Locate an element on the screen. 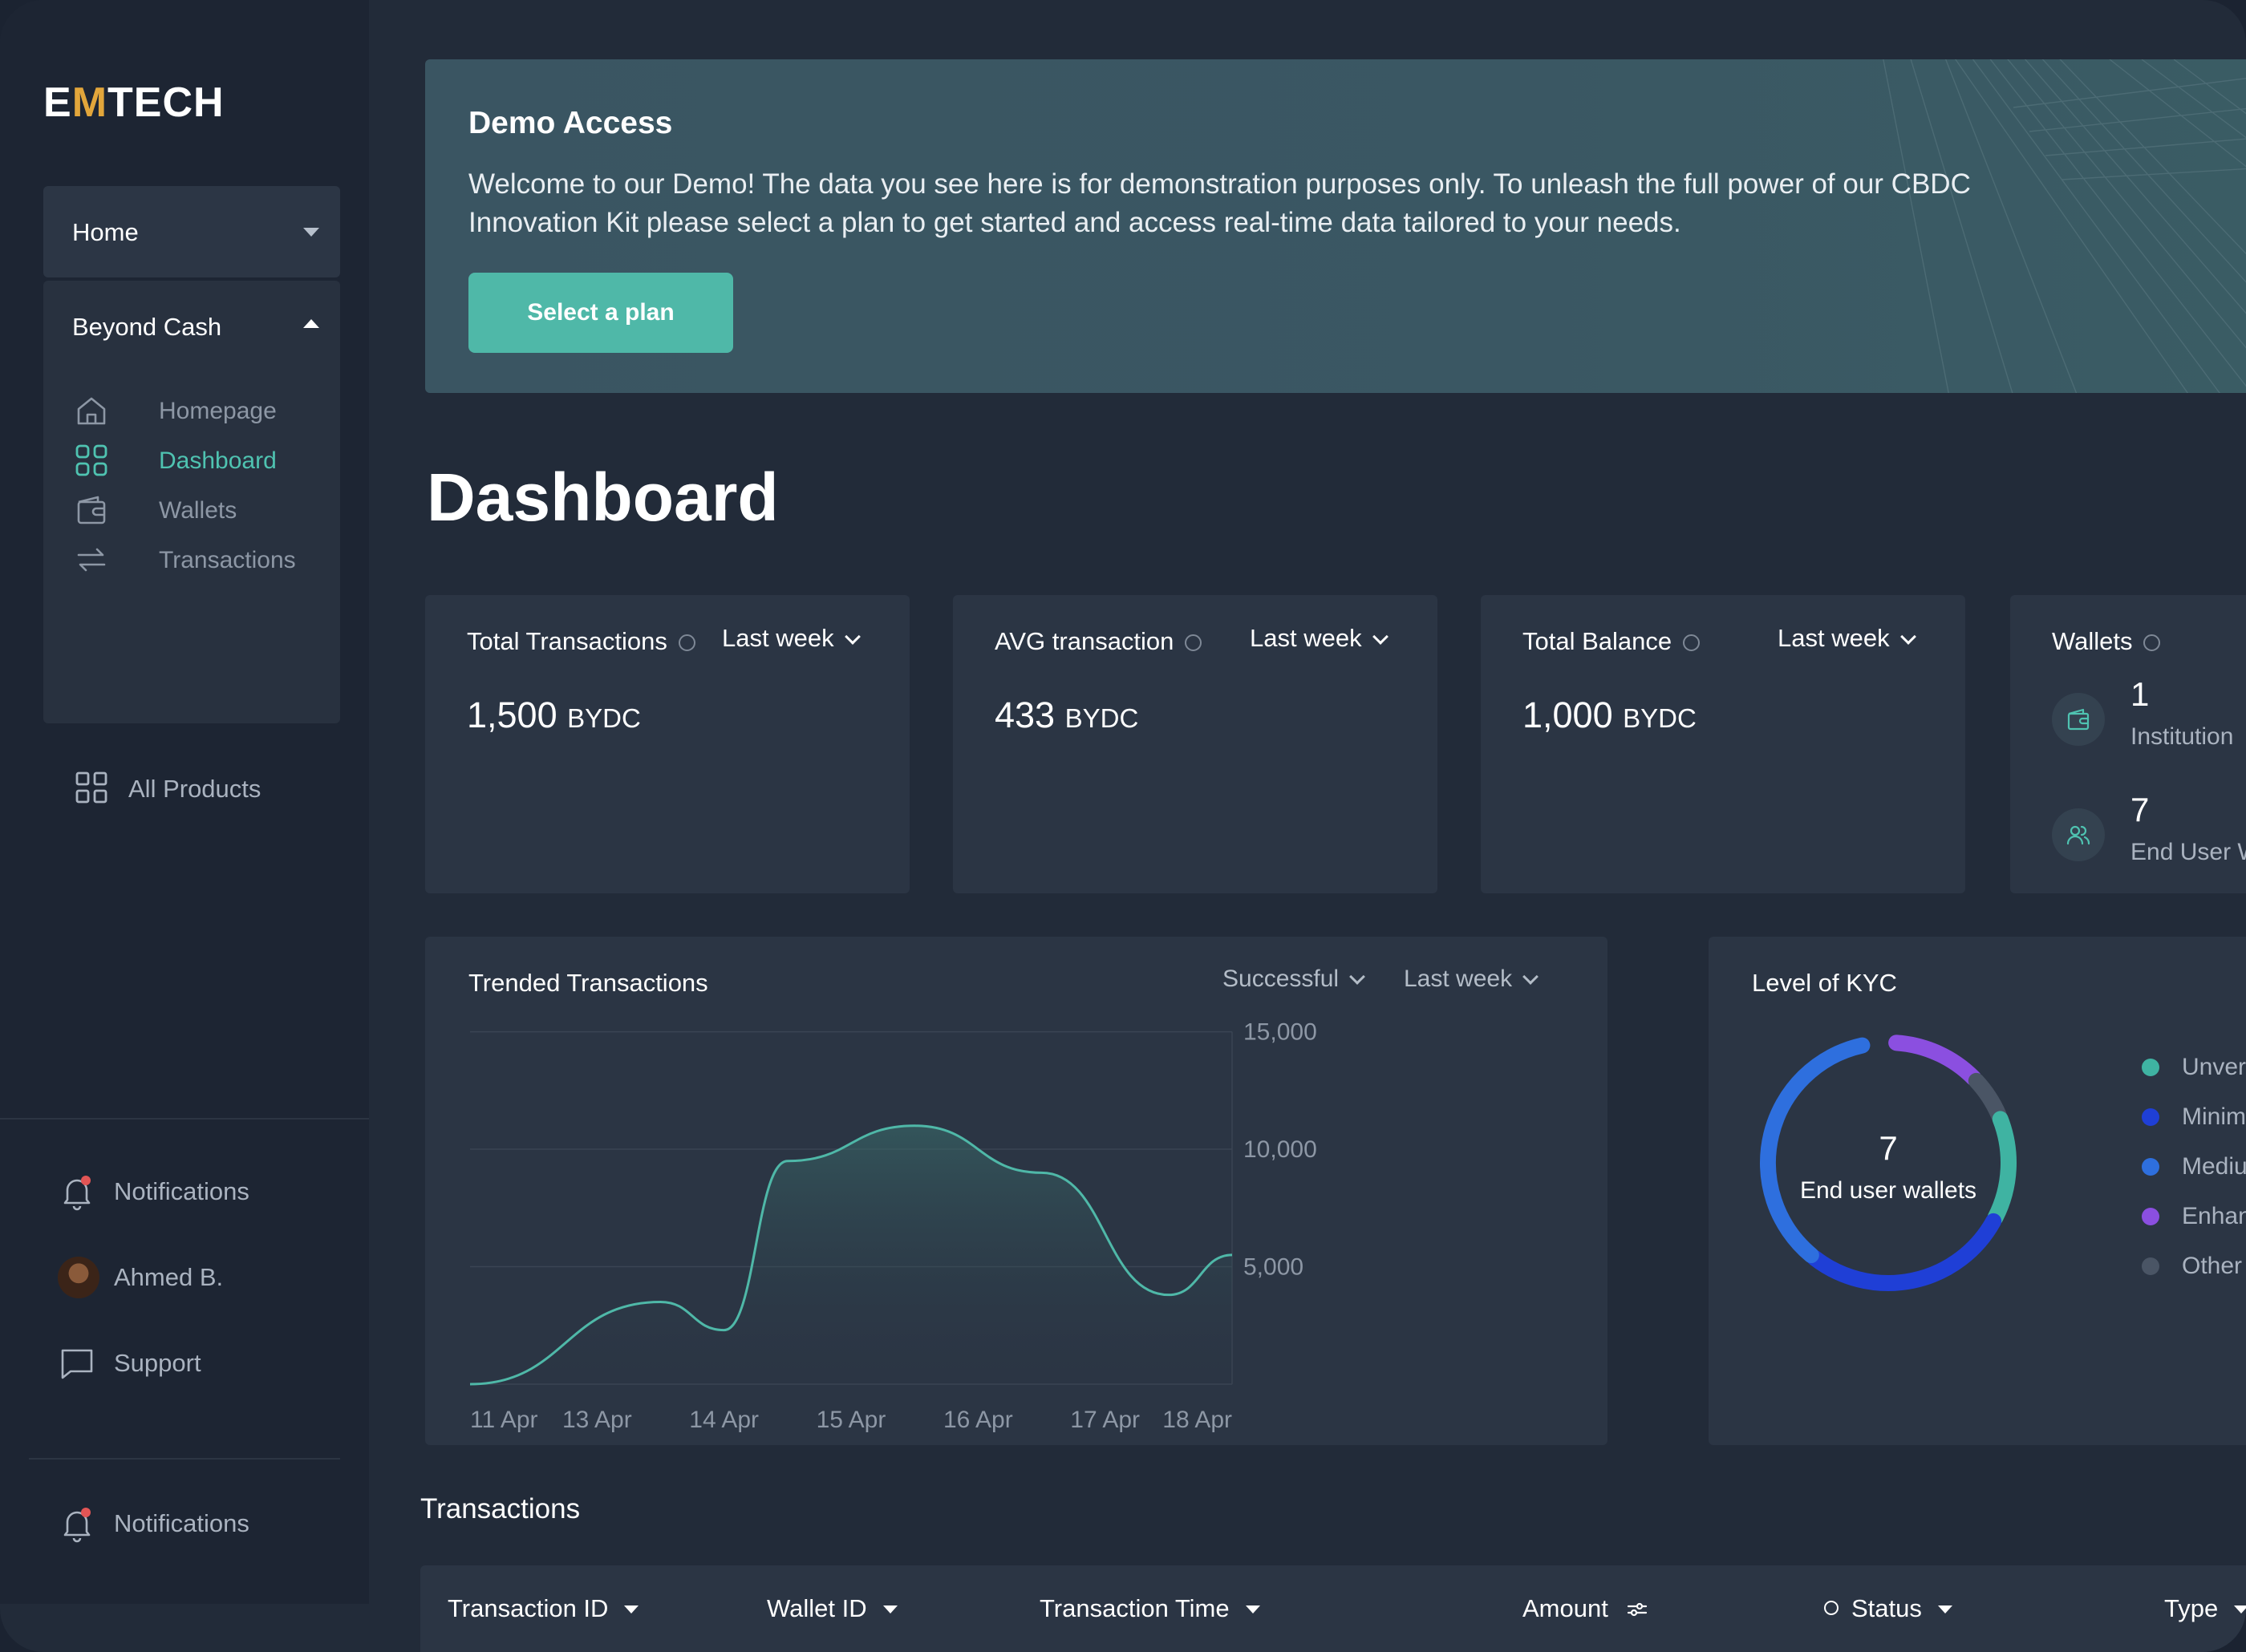 Image resolution: width=2246 pixels, height=1652 pixels. users-icon is located at coordinates (2078, 835).